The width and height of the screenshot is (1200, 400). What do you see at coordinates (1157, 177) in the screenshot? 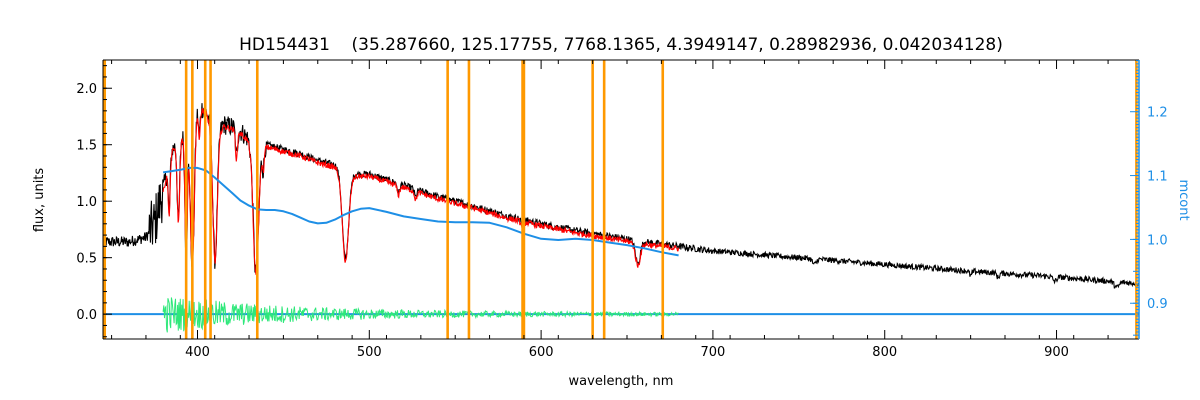
I see `y2-tick-label: 1.1` at bounding box center [1157, 177].